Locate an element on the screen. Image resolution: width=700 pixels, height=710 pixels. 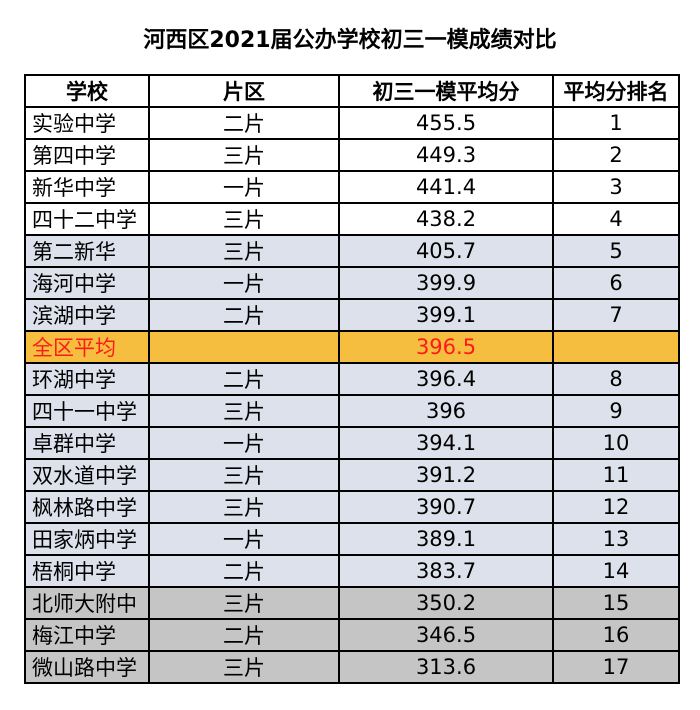
table-row: 四十一中学 三片 396 9 is located at coordinates (352, 411).